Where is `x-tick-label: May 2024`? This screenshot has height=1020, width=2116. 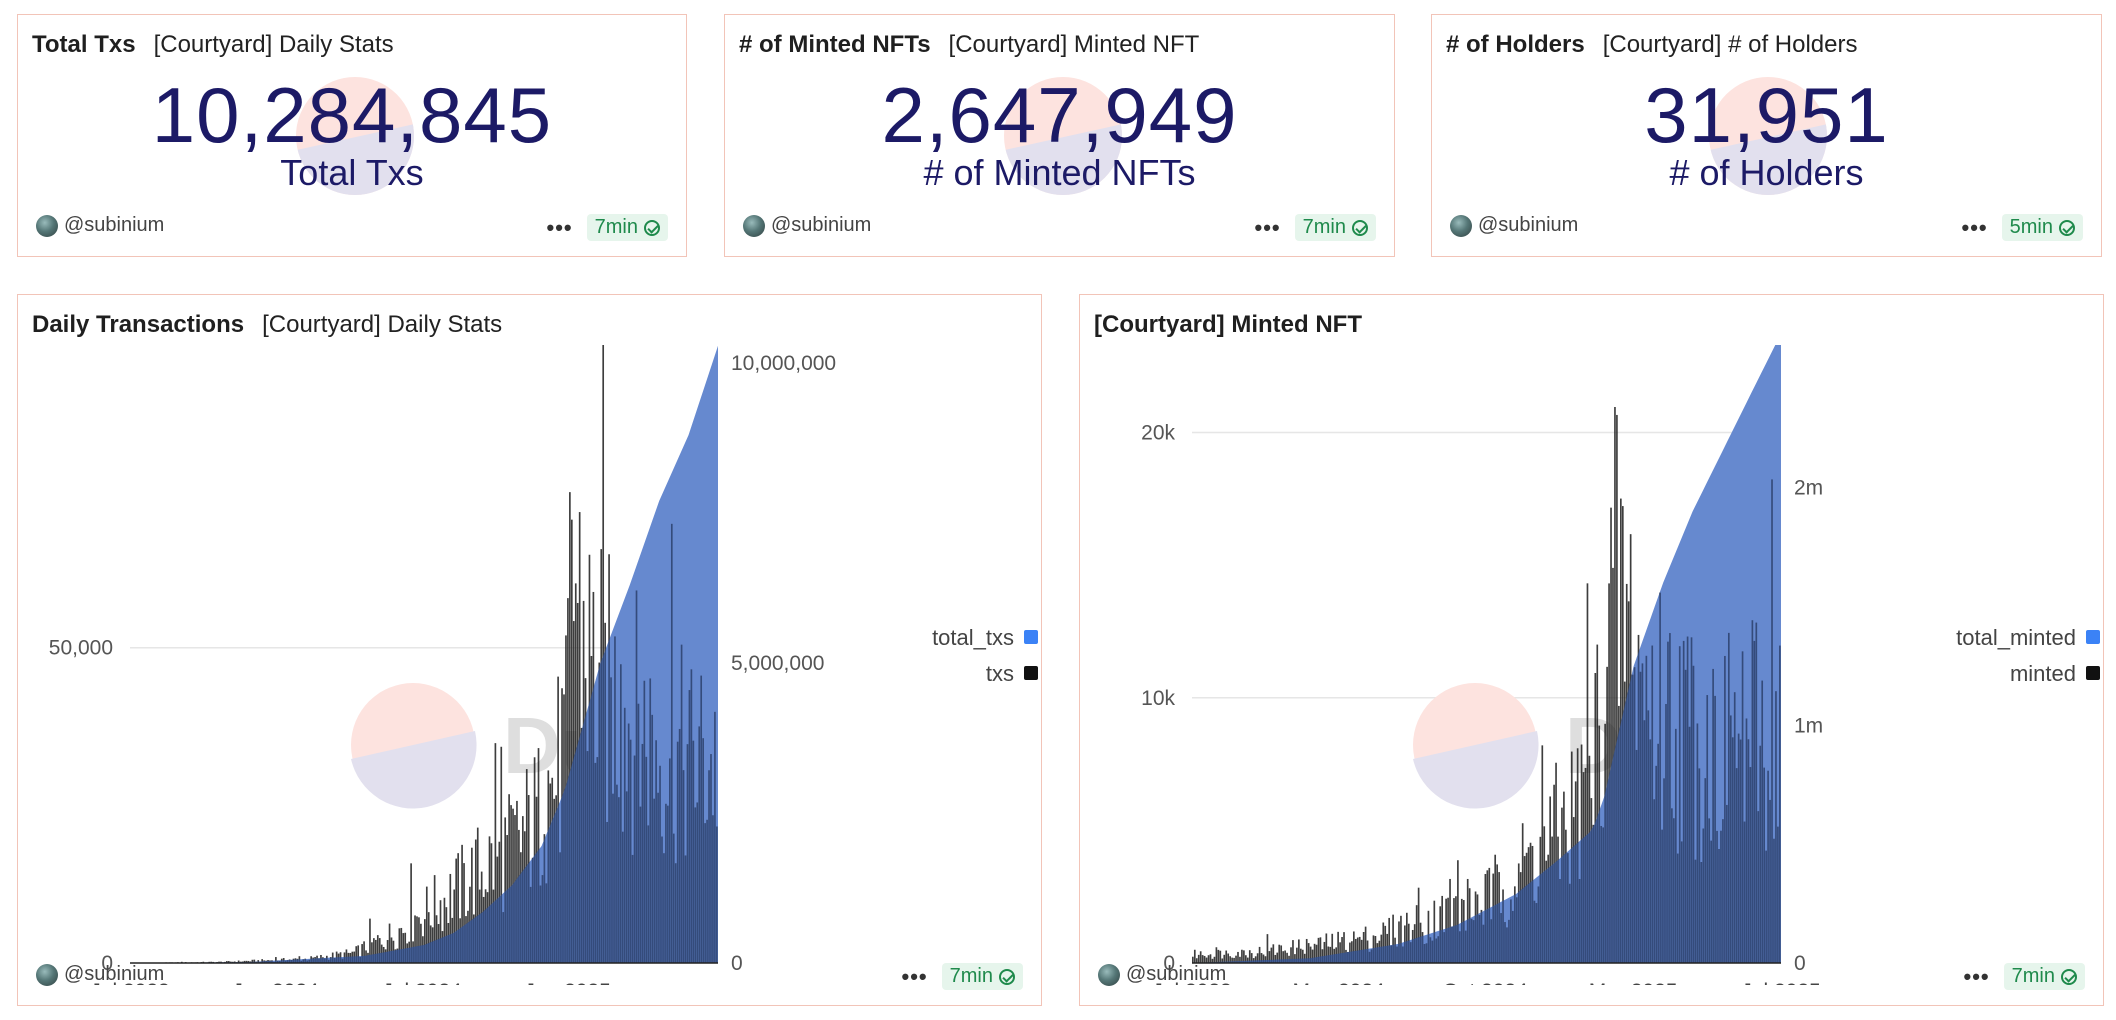
x-tick-label: May 2024 is located at coordinates (1338, 982).